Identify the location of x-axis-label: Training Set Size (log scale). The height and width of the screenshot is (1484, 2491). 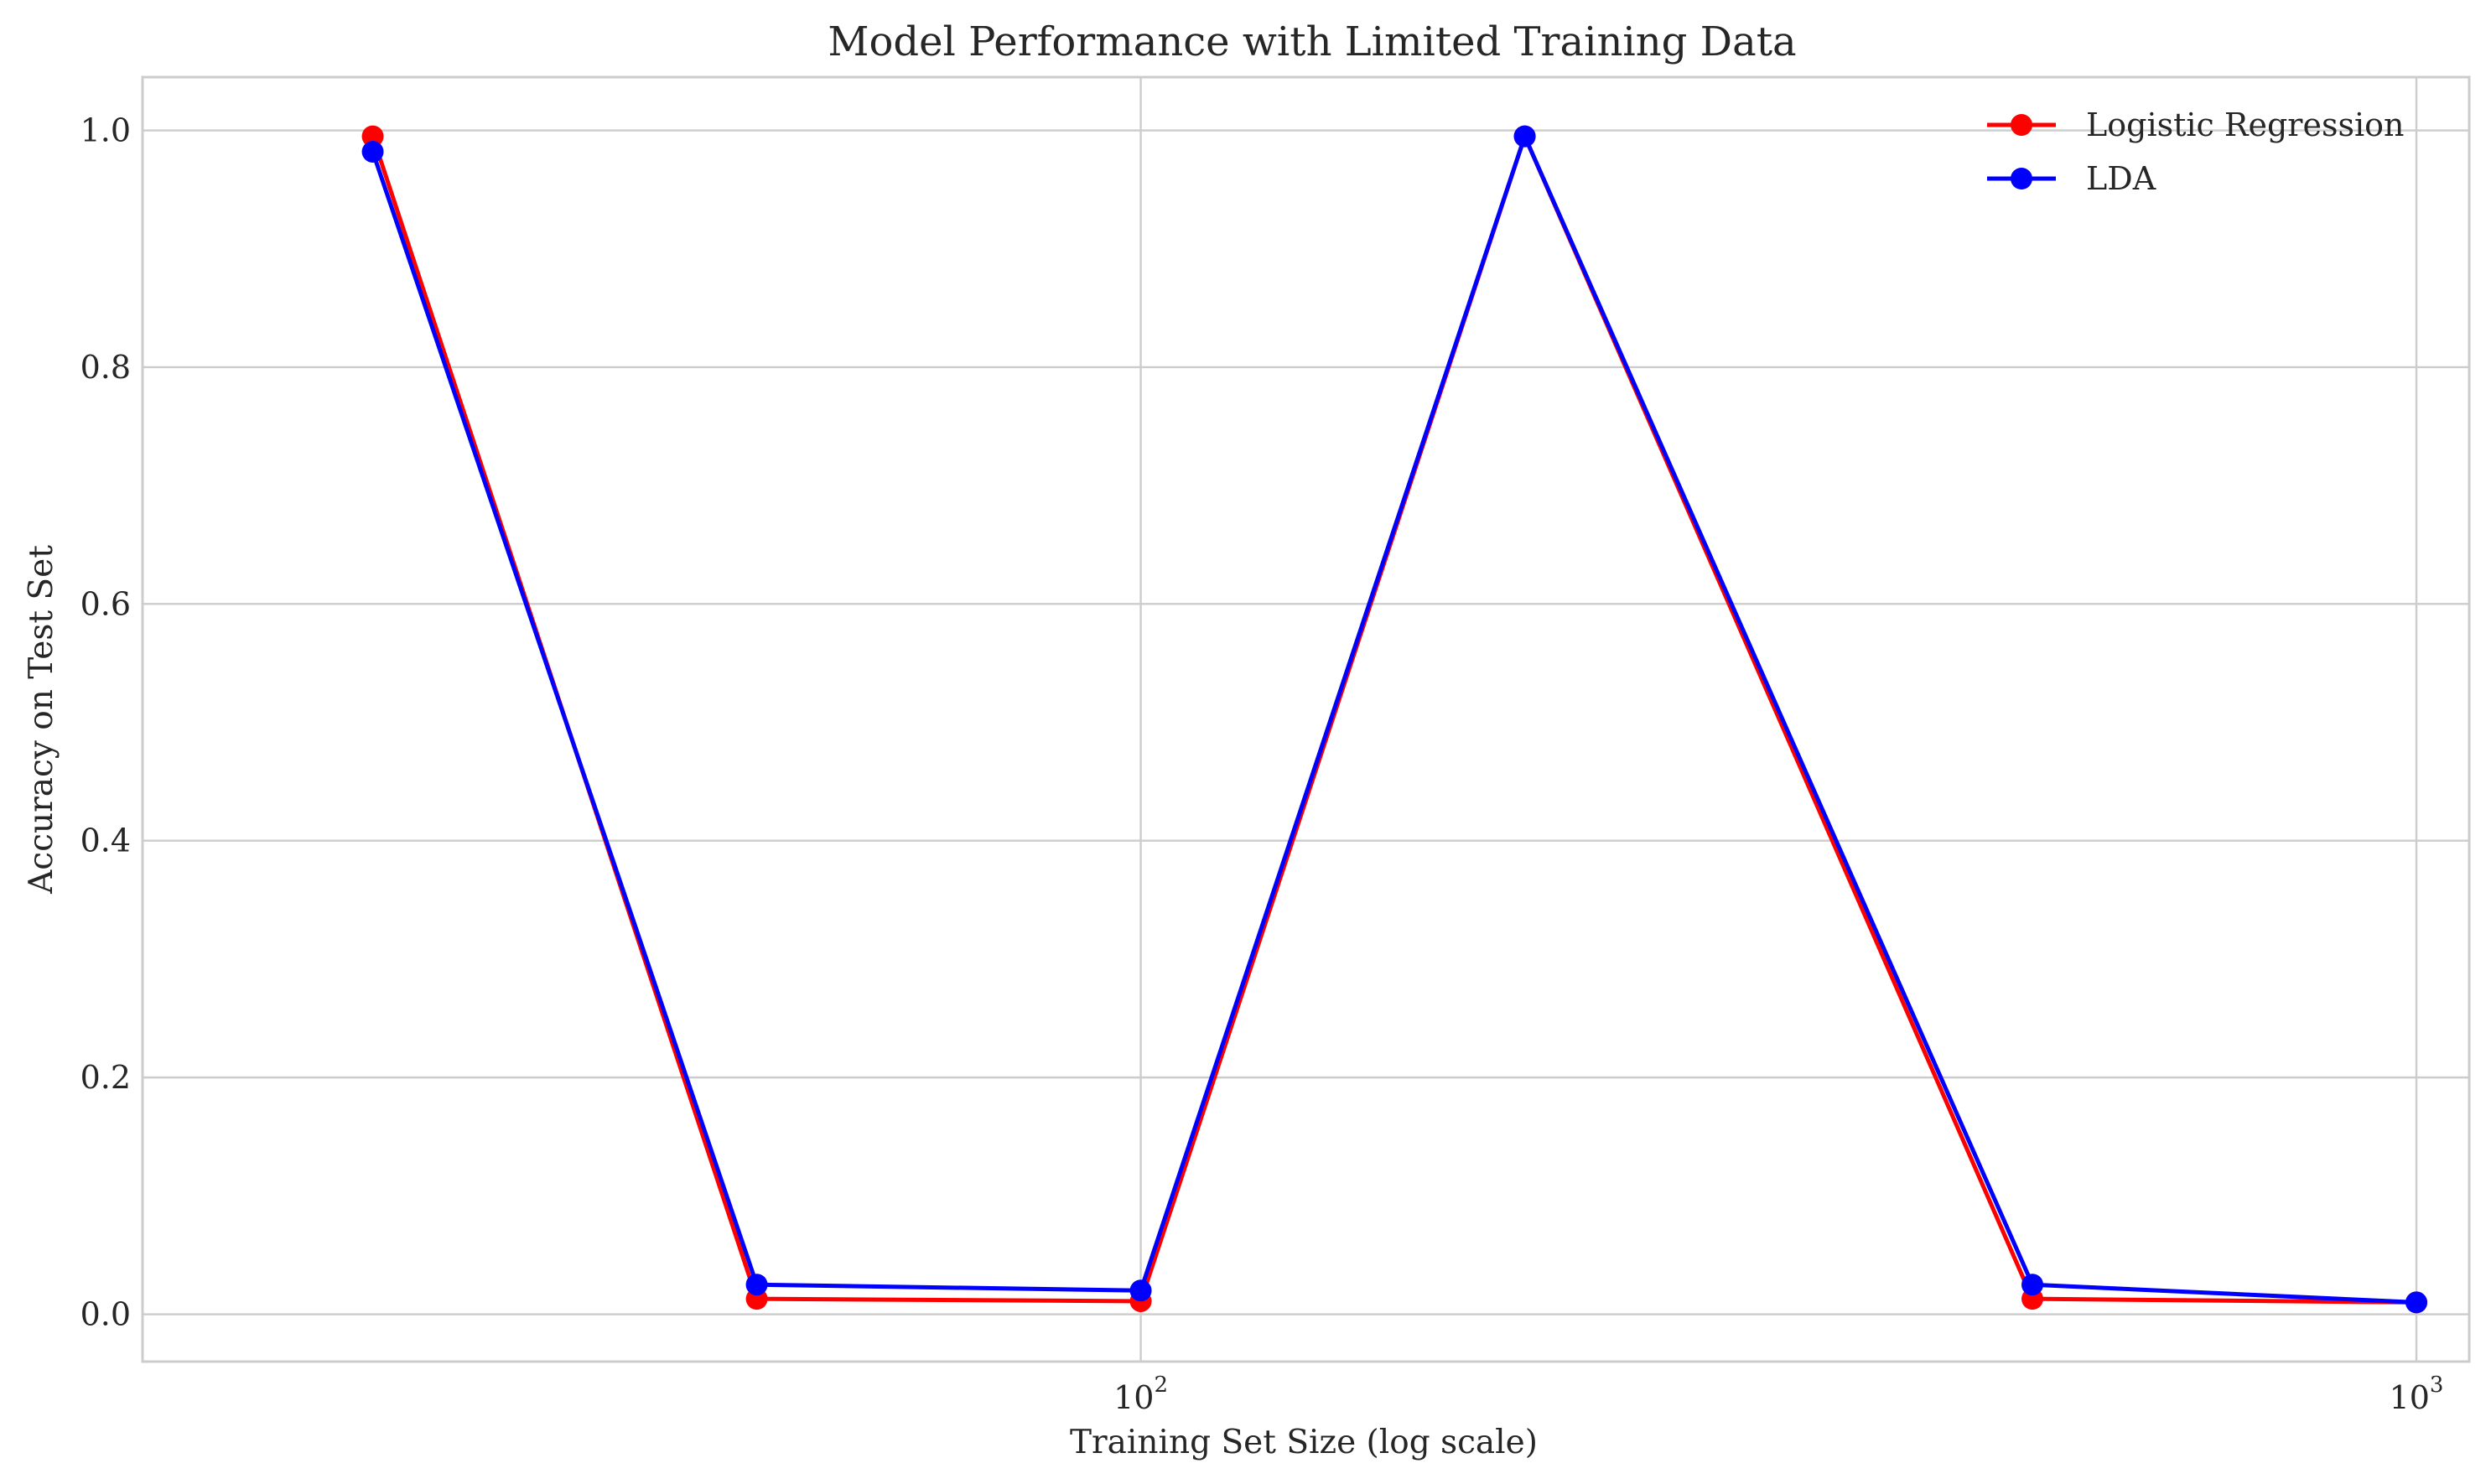
(1304, 1442).